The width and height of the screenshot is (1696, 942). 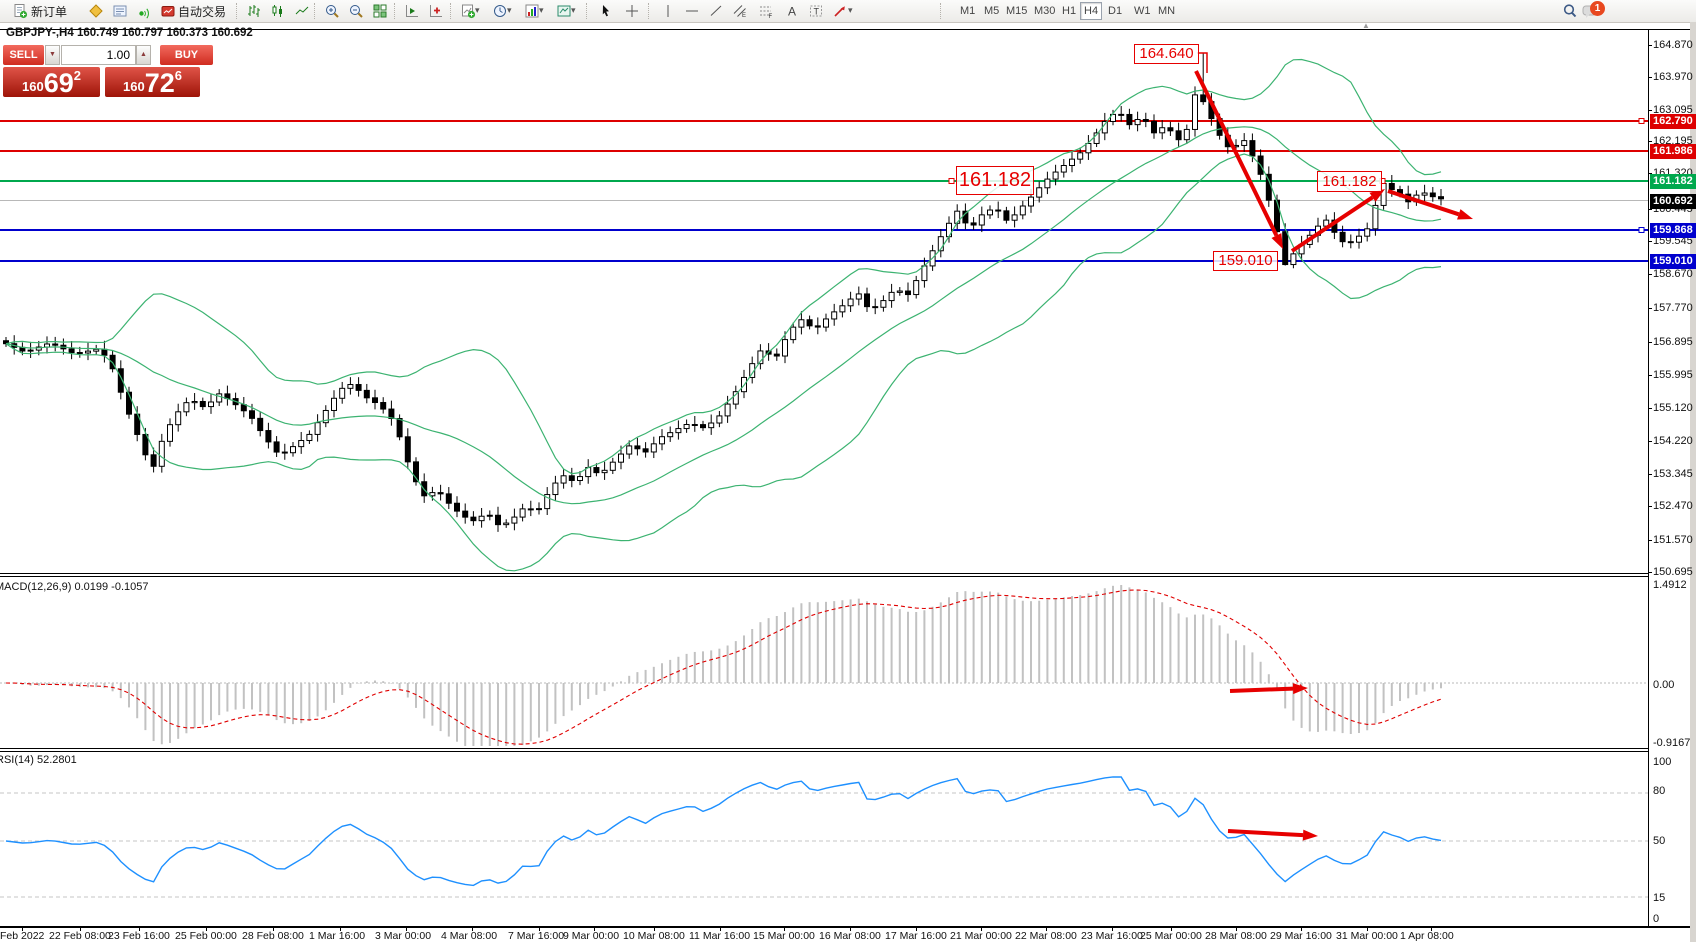 What do you see at coordinates (51, 82) in the screenshot?
I see `bid-price-box: 160 69 2` at bounding box center [51, 82].